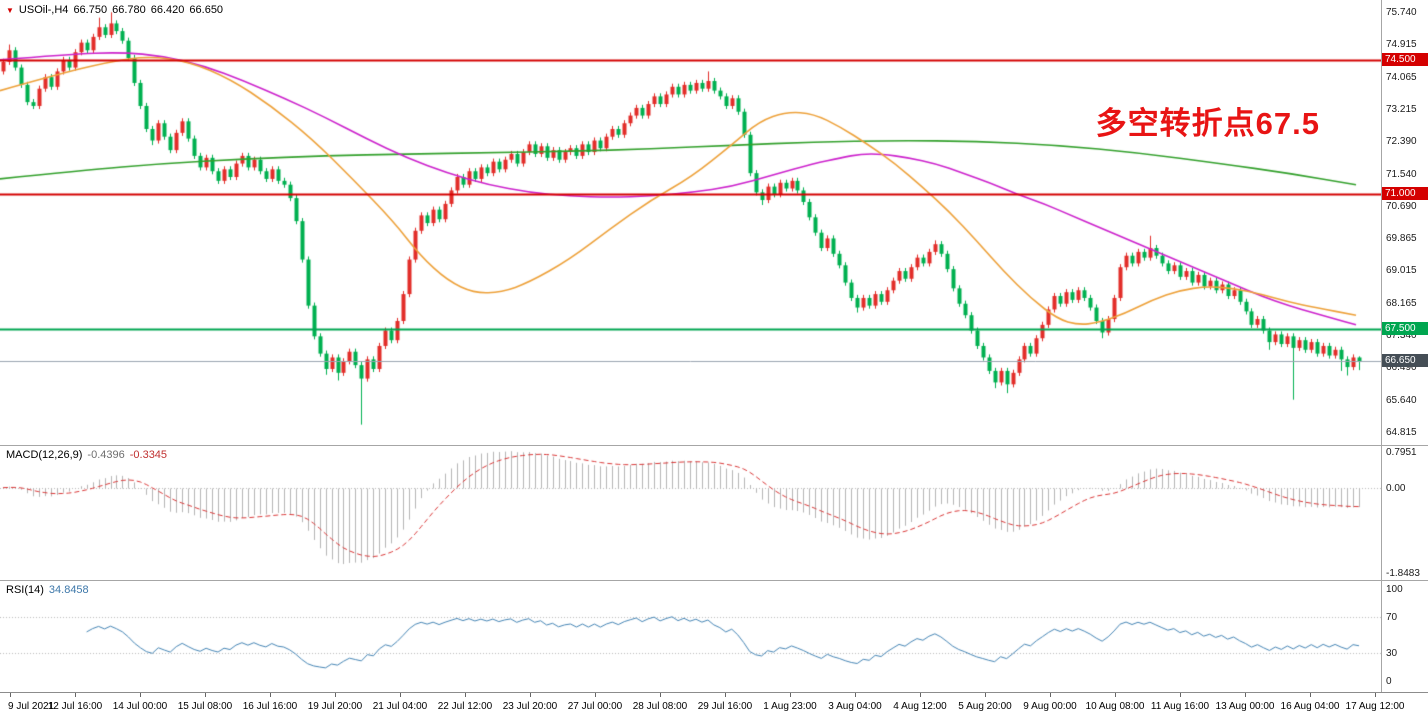 This screenshot has width=1428, height=724. I want to click on symbol-timeframe-label: USOil-,H4, so click(43, 10).